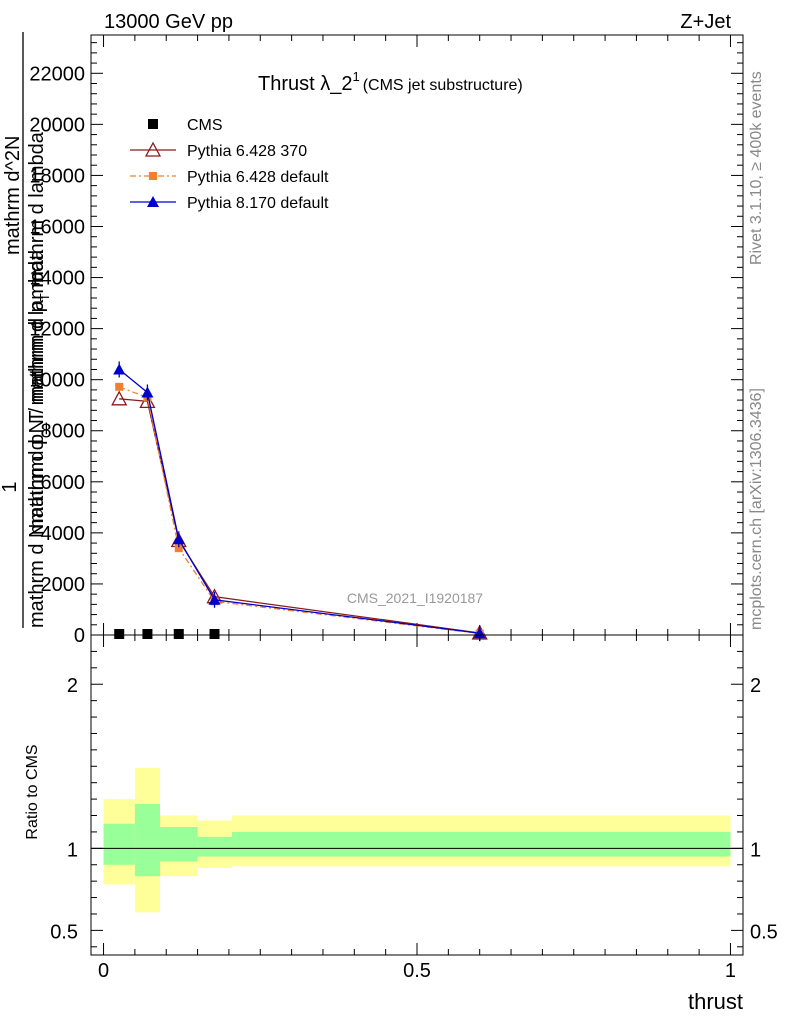 The height and width of the screenshot is (1024, 786). I want to click on plot-title-superscript: 1, so click(355, 76).